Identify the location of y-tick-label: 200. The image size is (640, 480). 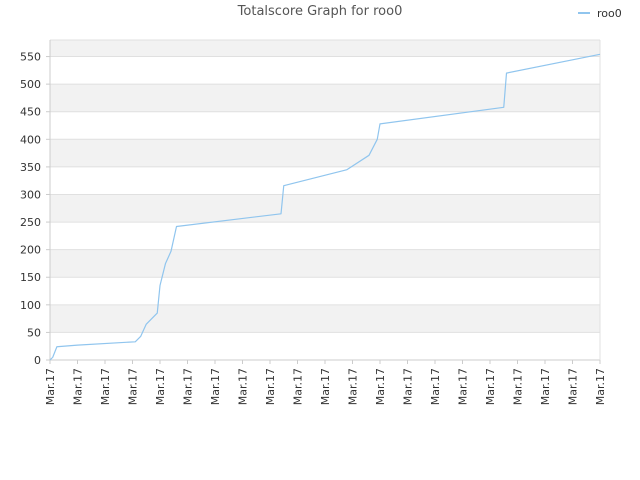
(30, 250).